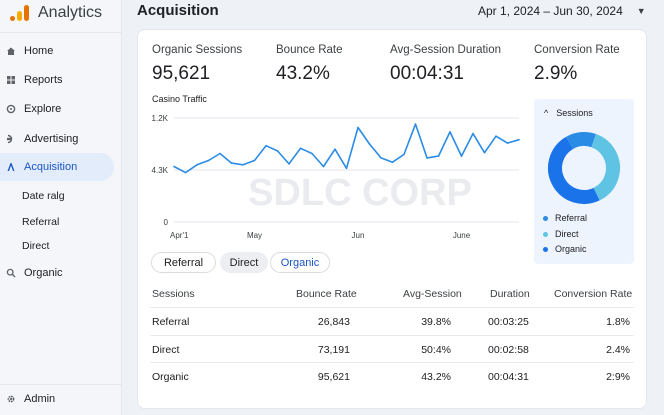 This screenshot has width=664, height=415. Describe the element at coordinates (40, 399) in the screenshot. I see `sidebar-item-label: Admin` at that location.